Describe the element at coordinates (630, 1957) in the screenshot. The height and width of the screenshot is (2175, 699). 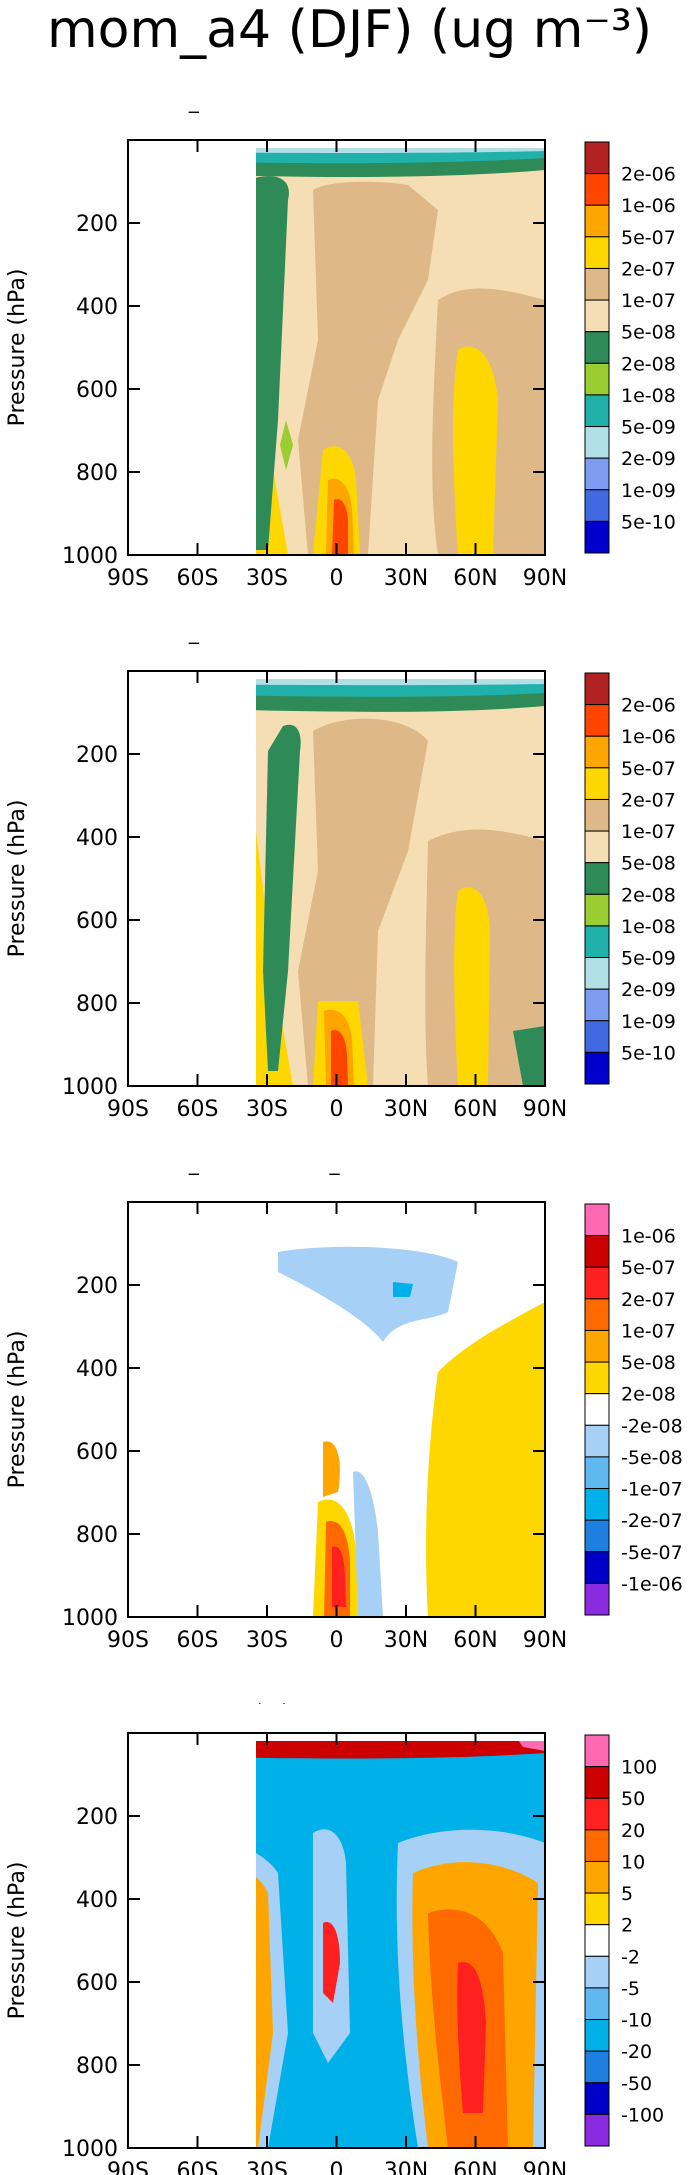
I see `legend-label: -2` at that location.